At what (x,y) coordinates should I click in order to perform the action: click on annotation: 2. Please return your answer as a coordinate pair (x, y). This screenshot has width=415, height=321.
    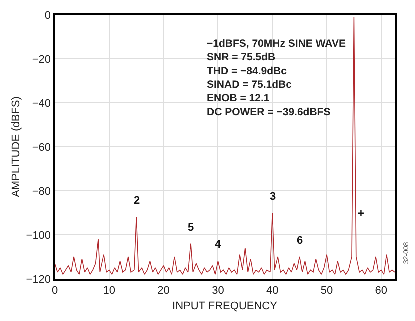
    Looking at the image, I should click on (137, 201).